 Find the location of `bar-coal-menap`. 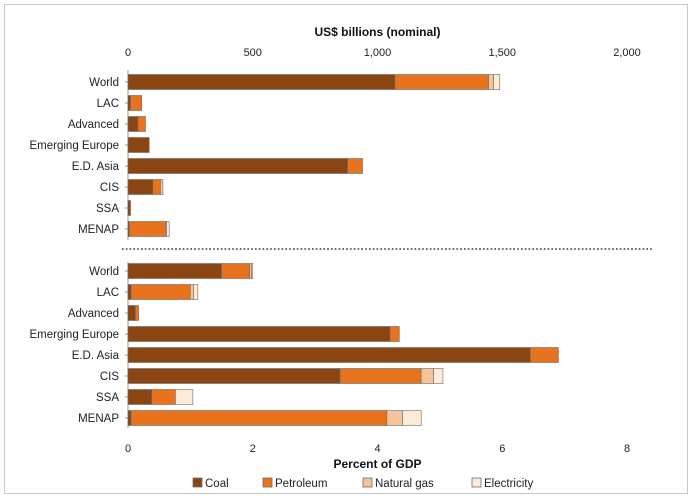

bar-coal-menap is located at coordinates (129, 418).